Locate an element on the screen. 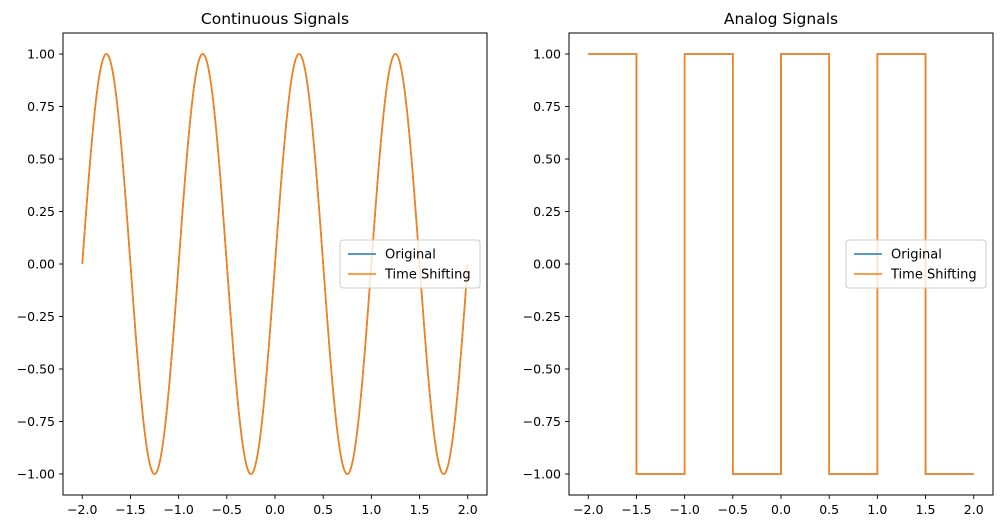 The image size is (1002, 528). chart-title: Continuous Signals is located at coordinates (275, 19).